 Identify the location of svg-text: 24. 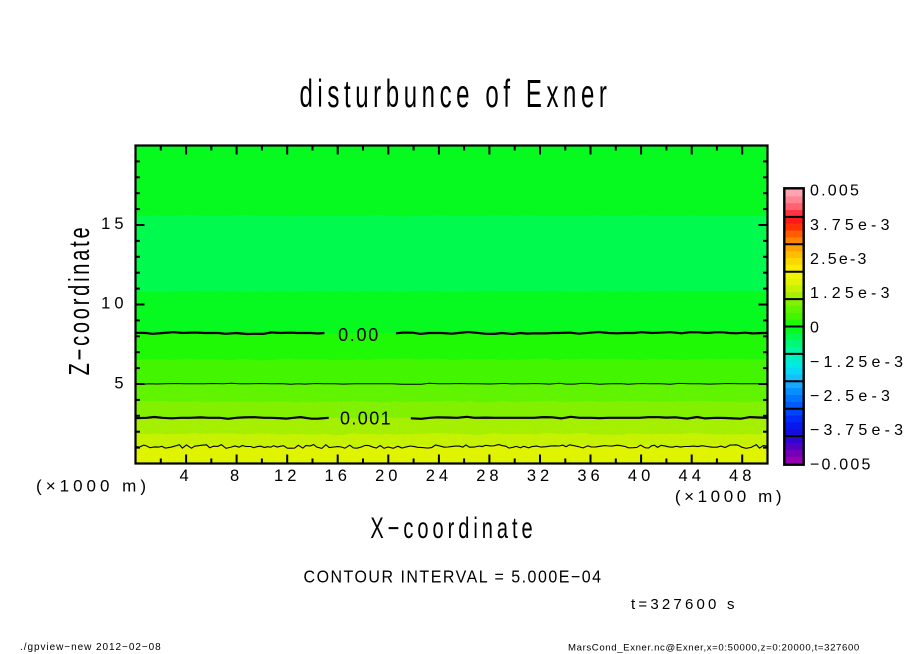
(439, 476).